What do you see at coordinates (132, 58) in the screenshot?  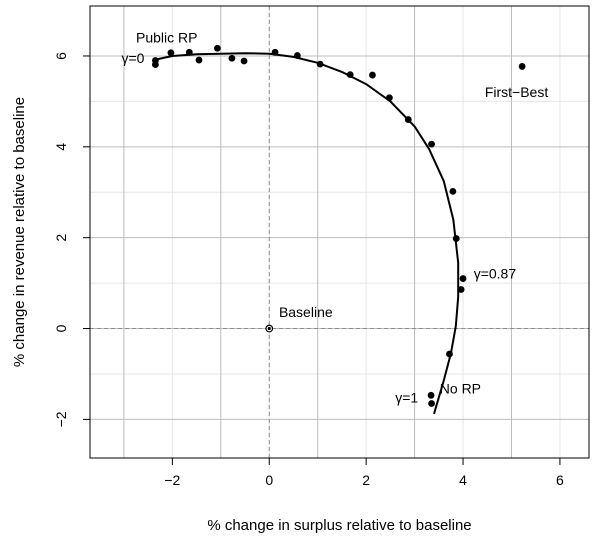 I see `annotation-label: γ=0` at bounding box center [132, 58].